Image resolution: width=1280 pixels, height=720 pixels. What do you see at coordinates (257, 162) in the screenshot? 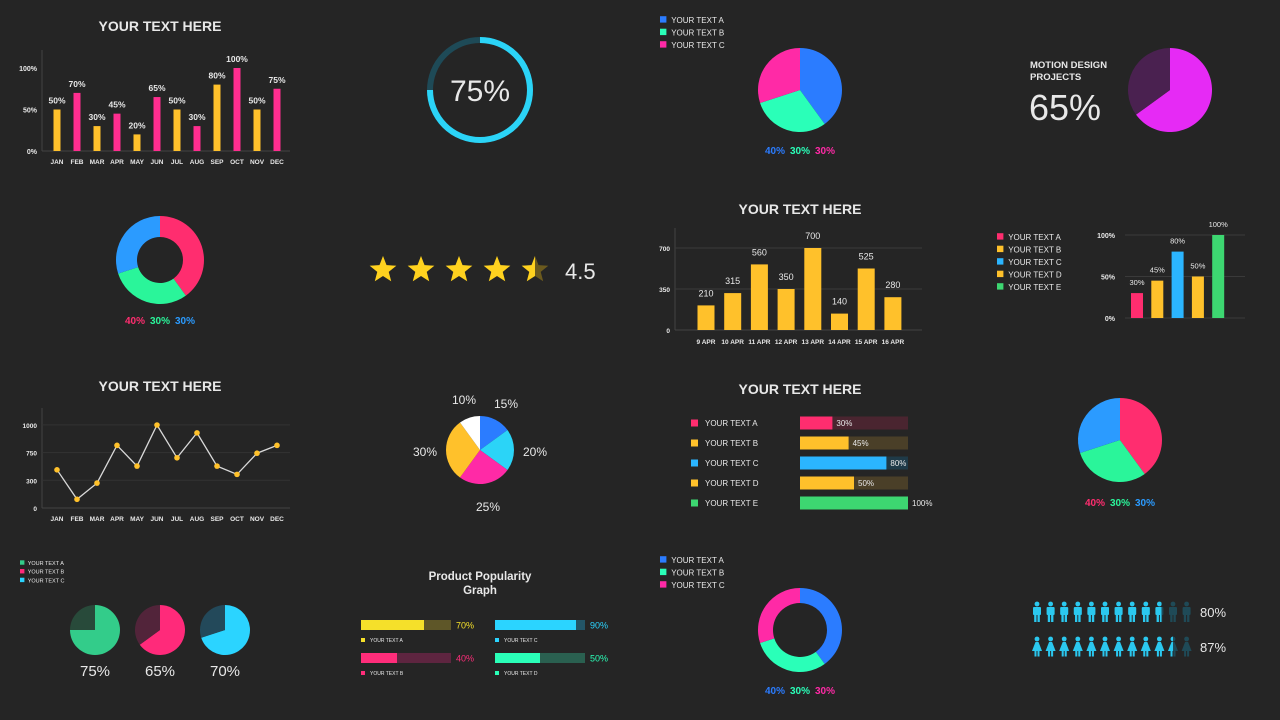
I see `x-tick-label: NOV` at bounding box center [257, 162].